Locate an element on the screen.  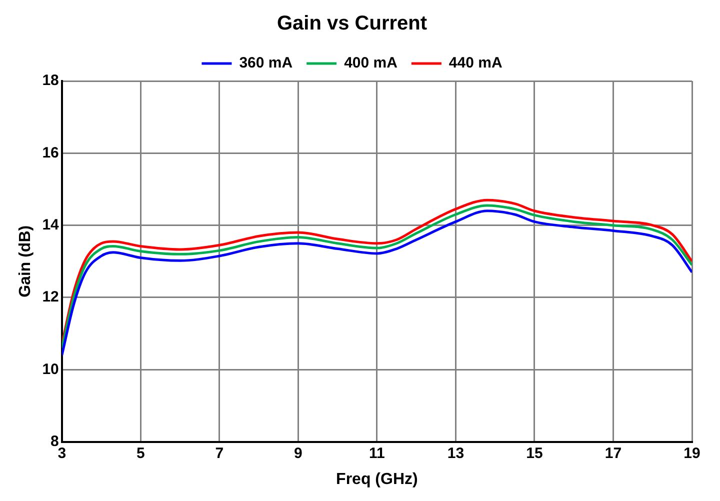
y-axis-title: Gain (dB) is located at coordinates (25, 261).